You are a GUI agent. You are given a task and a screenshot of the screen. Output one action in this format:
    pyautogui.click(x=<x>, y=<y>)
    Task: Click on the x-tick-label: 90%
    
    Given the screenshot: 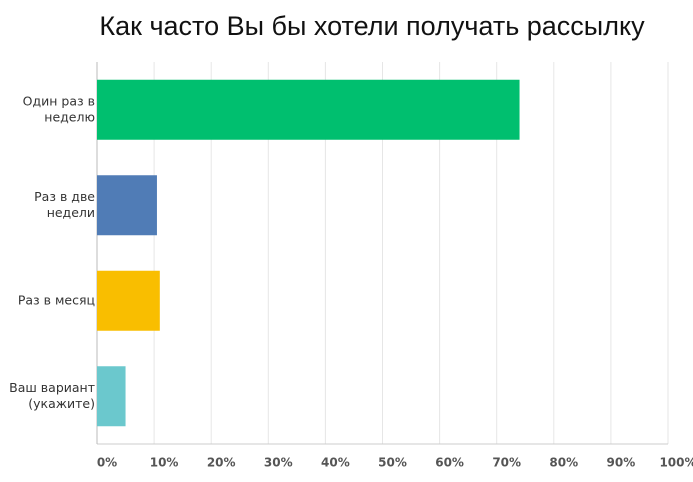 What is the action you would take?
    pyautogui.click(x=621, y=463)
    